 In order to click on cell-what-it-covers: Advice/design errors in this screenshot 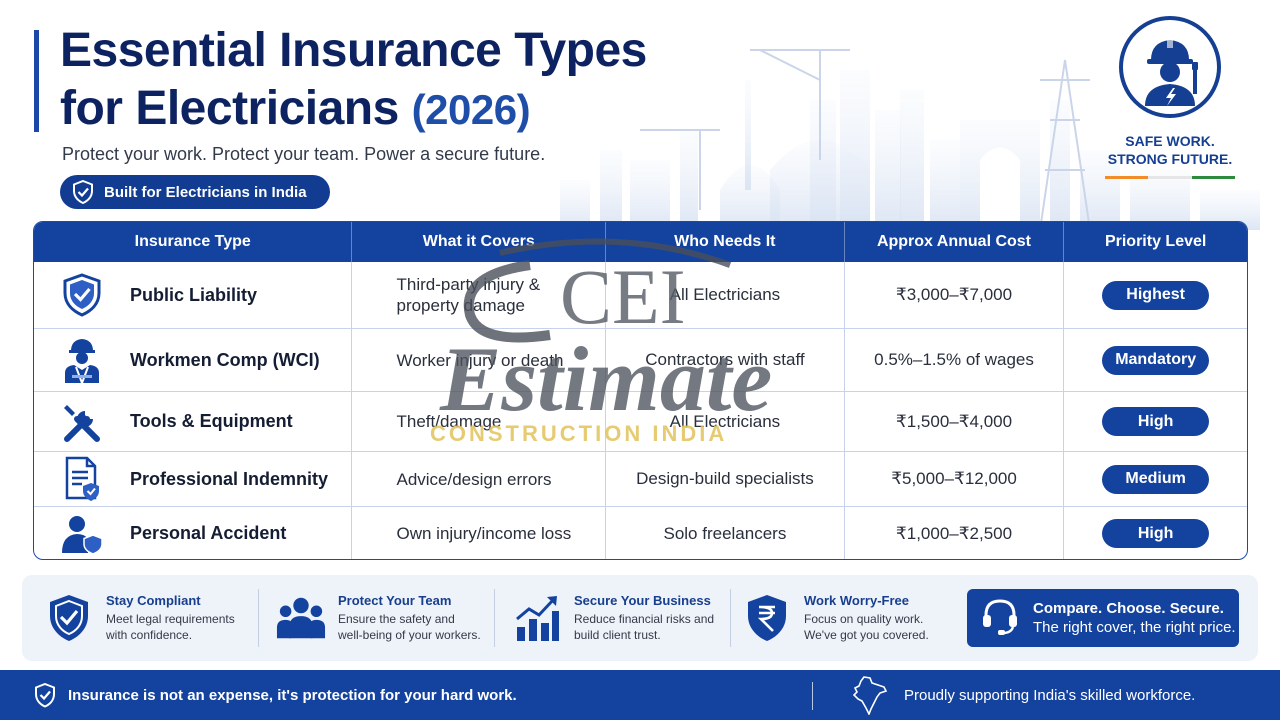, I will do `click(479, 479)`.